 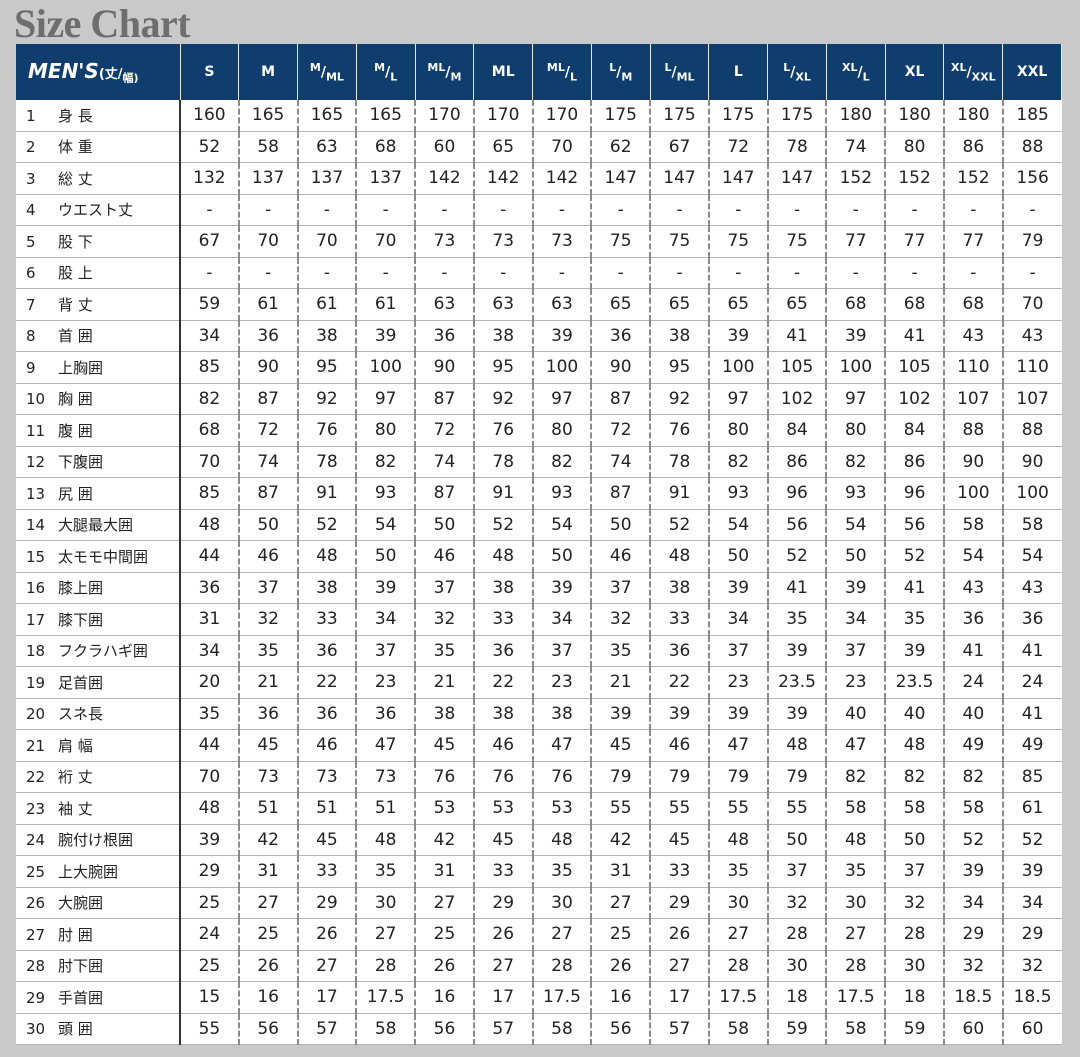 I want to click on size-value: 36, so click(x=327, y=714).